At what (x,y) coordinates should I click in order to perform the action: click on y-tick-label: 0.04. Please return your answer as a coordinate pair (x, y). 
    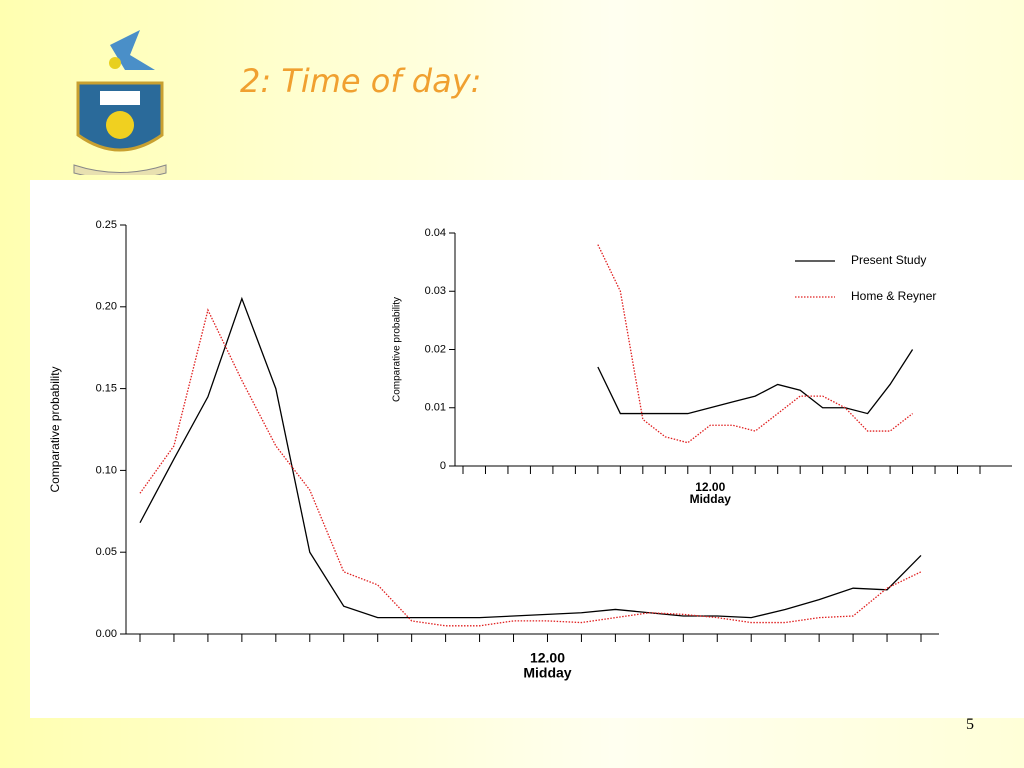
    Looking at the image, I should click on (435, 233).